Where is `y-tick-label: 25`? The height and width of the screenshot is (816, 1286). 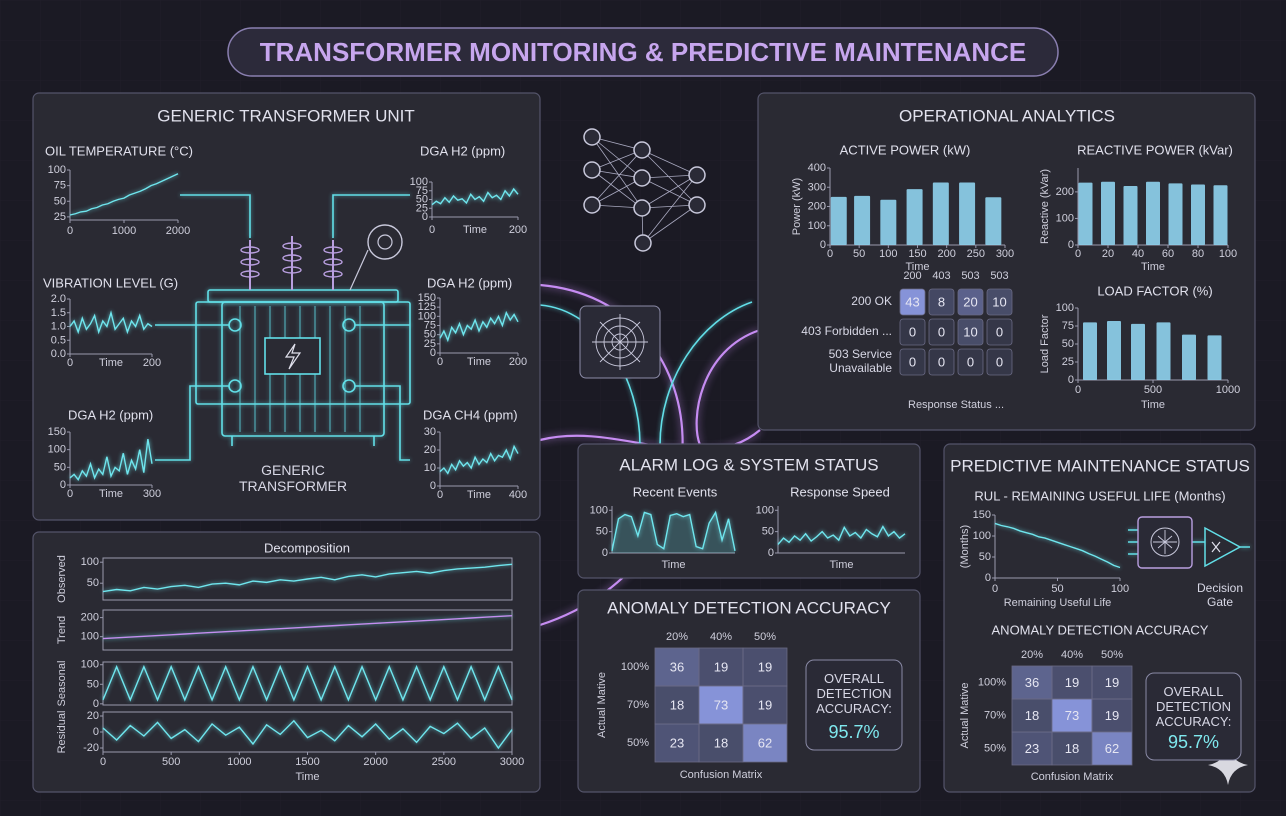 y-tick-label: 25 is located at coordinates (60, 217).